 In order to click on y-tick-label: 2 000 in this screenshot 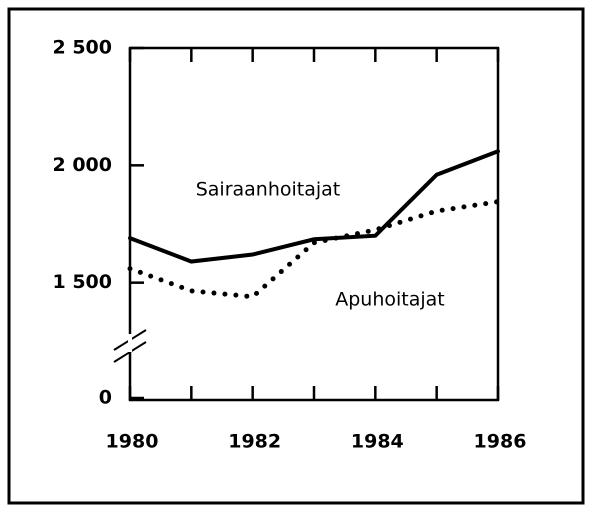, I will do `click(83, 165)`.